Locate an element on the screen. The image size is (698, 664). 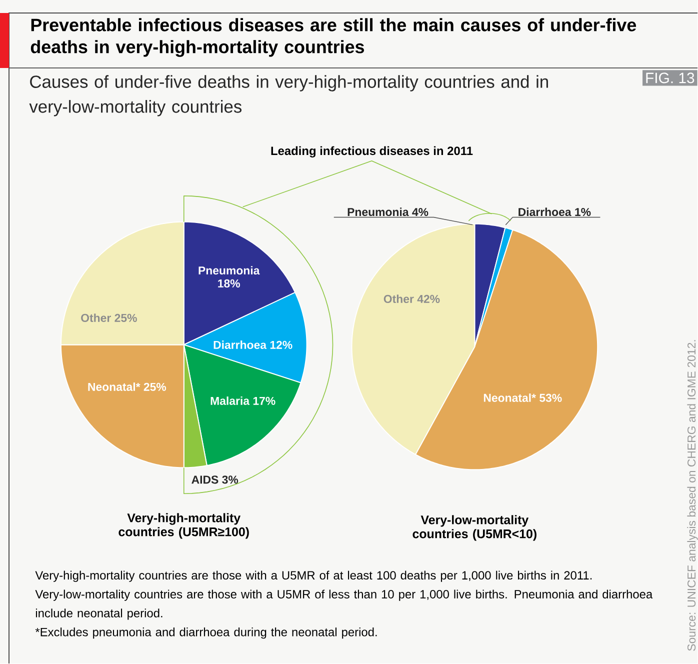
source-note: Source: UNICEF analysis based on CHERG and IGME 2012. is located at coordinates (692, 495).